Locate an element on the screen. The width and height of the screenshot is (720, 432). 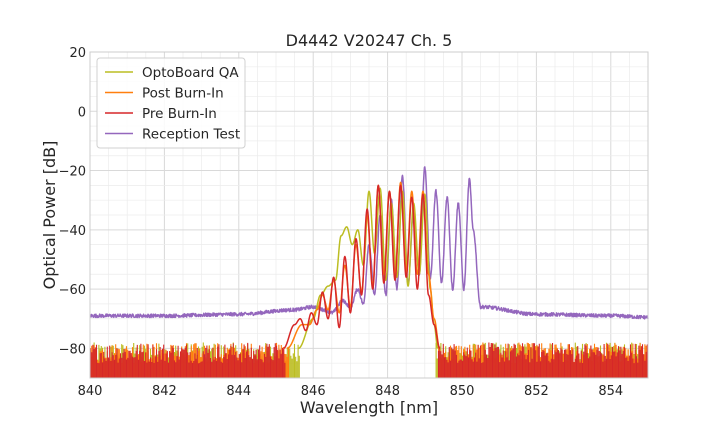
x-tick-label: 842 is located at coordinates (164, 391).